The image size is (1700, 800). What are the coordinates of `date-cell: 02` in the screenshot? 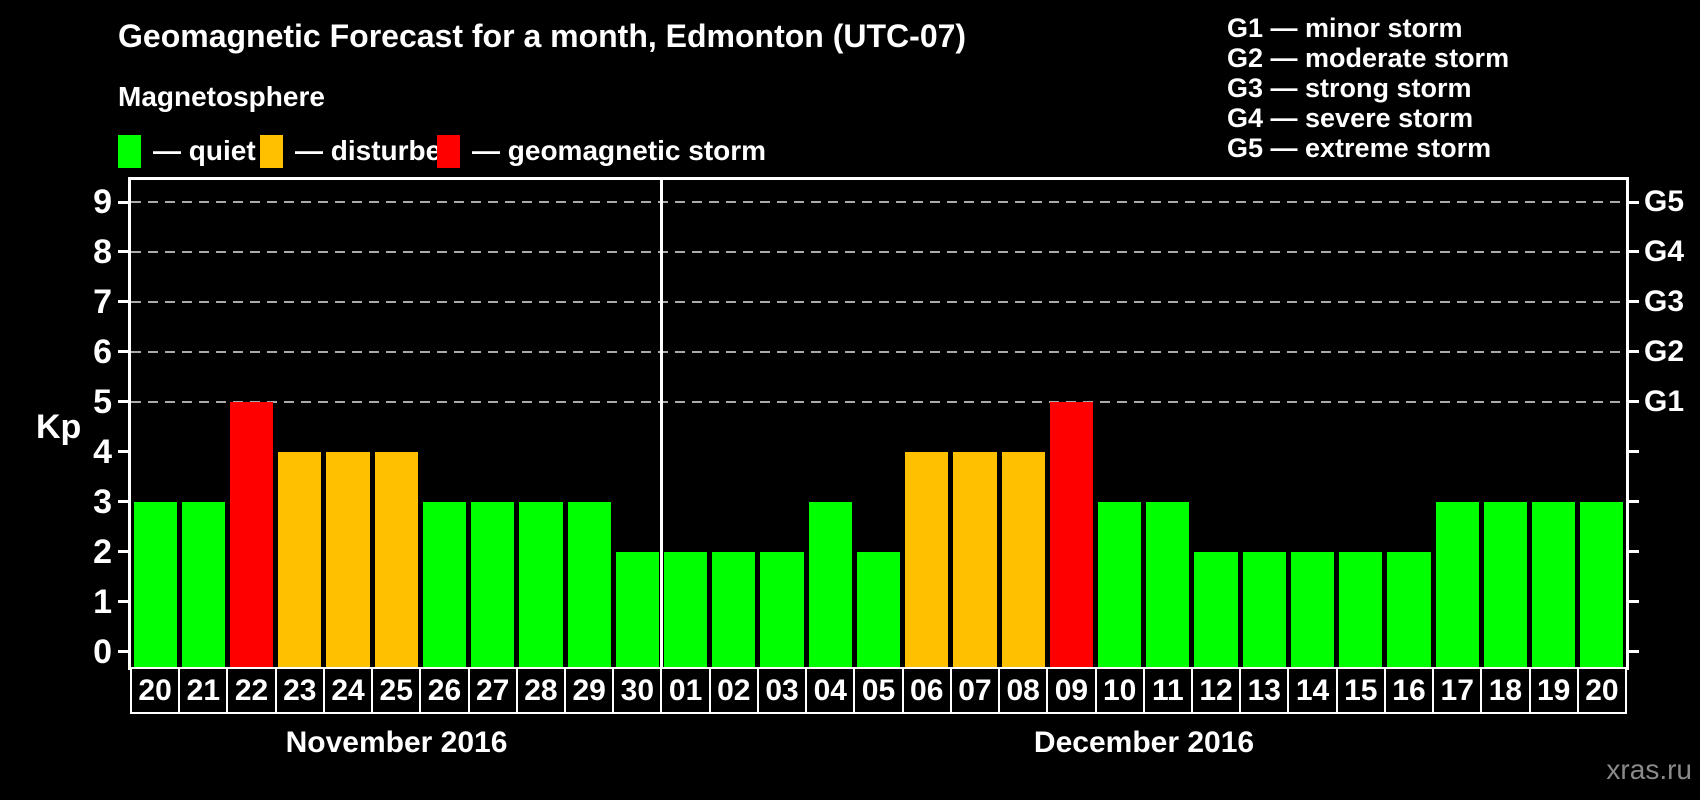 It's located at (733, 690).